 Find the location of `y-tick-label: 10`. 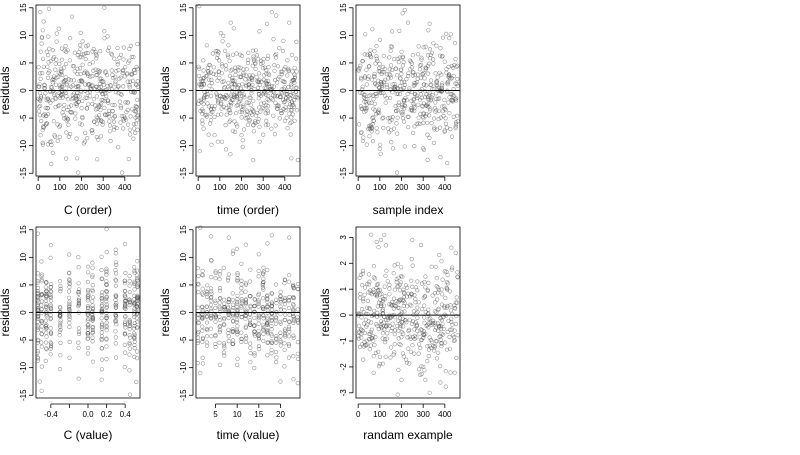

y-tick-label: 10 is located at coordinates (23, 256).